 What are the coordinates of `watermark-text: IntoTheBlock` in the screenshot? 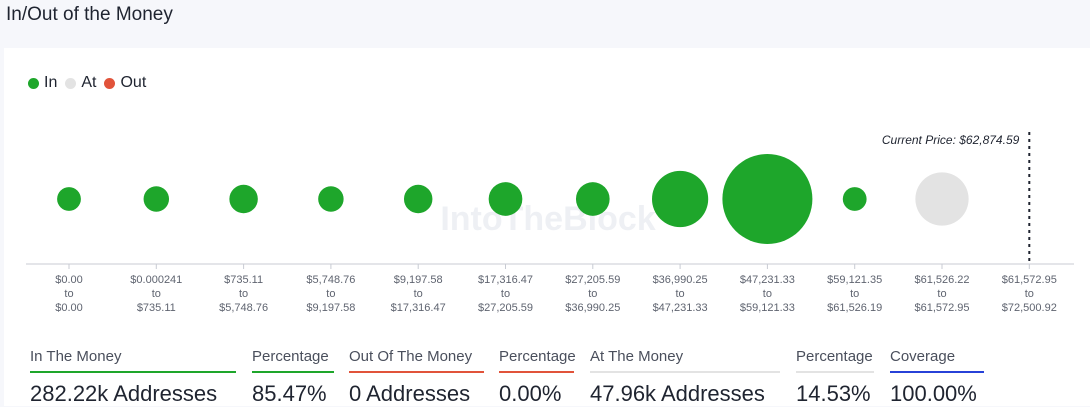 It's located at (547, 219).